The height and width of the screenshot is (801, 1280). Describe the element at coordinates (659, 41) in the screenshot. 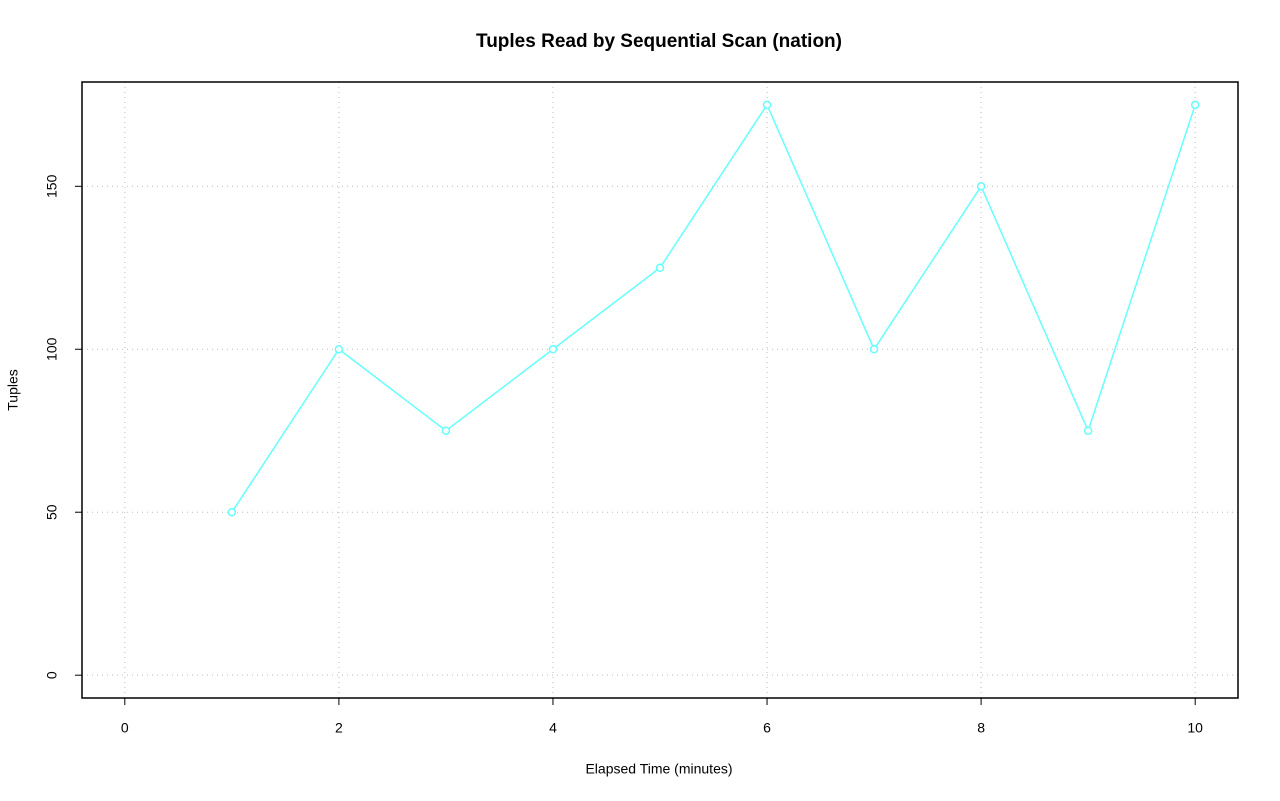

I see `chart-title: Tuples Read by Sequential Scan (nation)` at that location.